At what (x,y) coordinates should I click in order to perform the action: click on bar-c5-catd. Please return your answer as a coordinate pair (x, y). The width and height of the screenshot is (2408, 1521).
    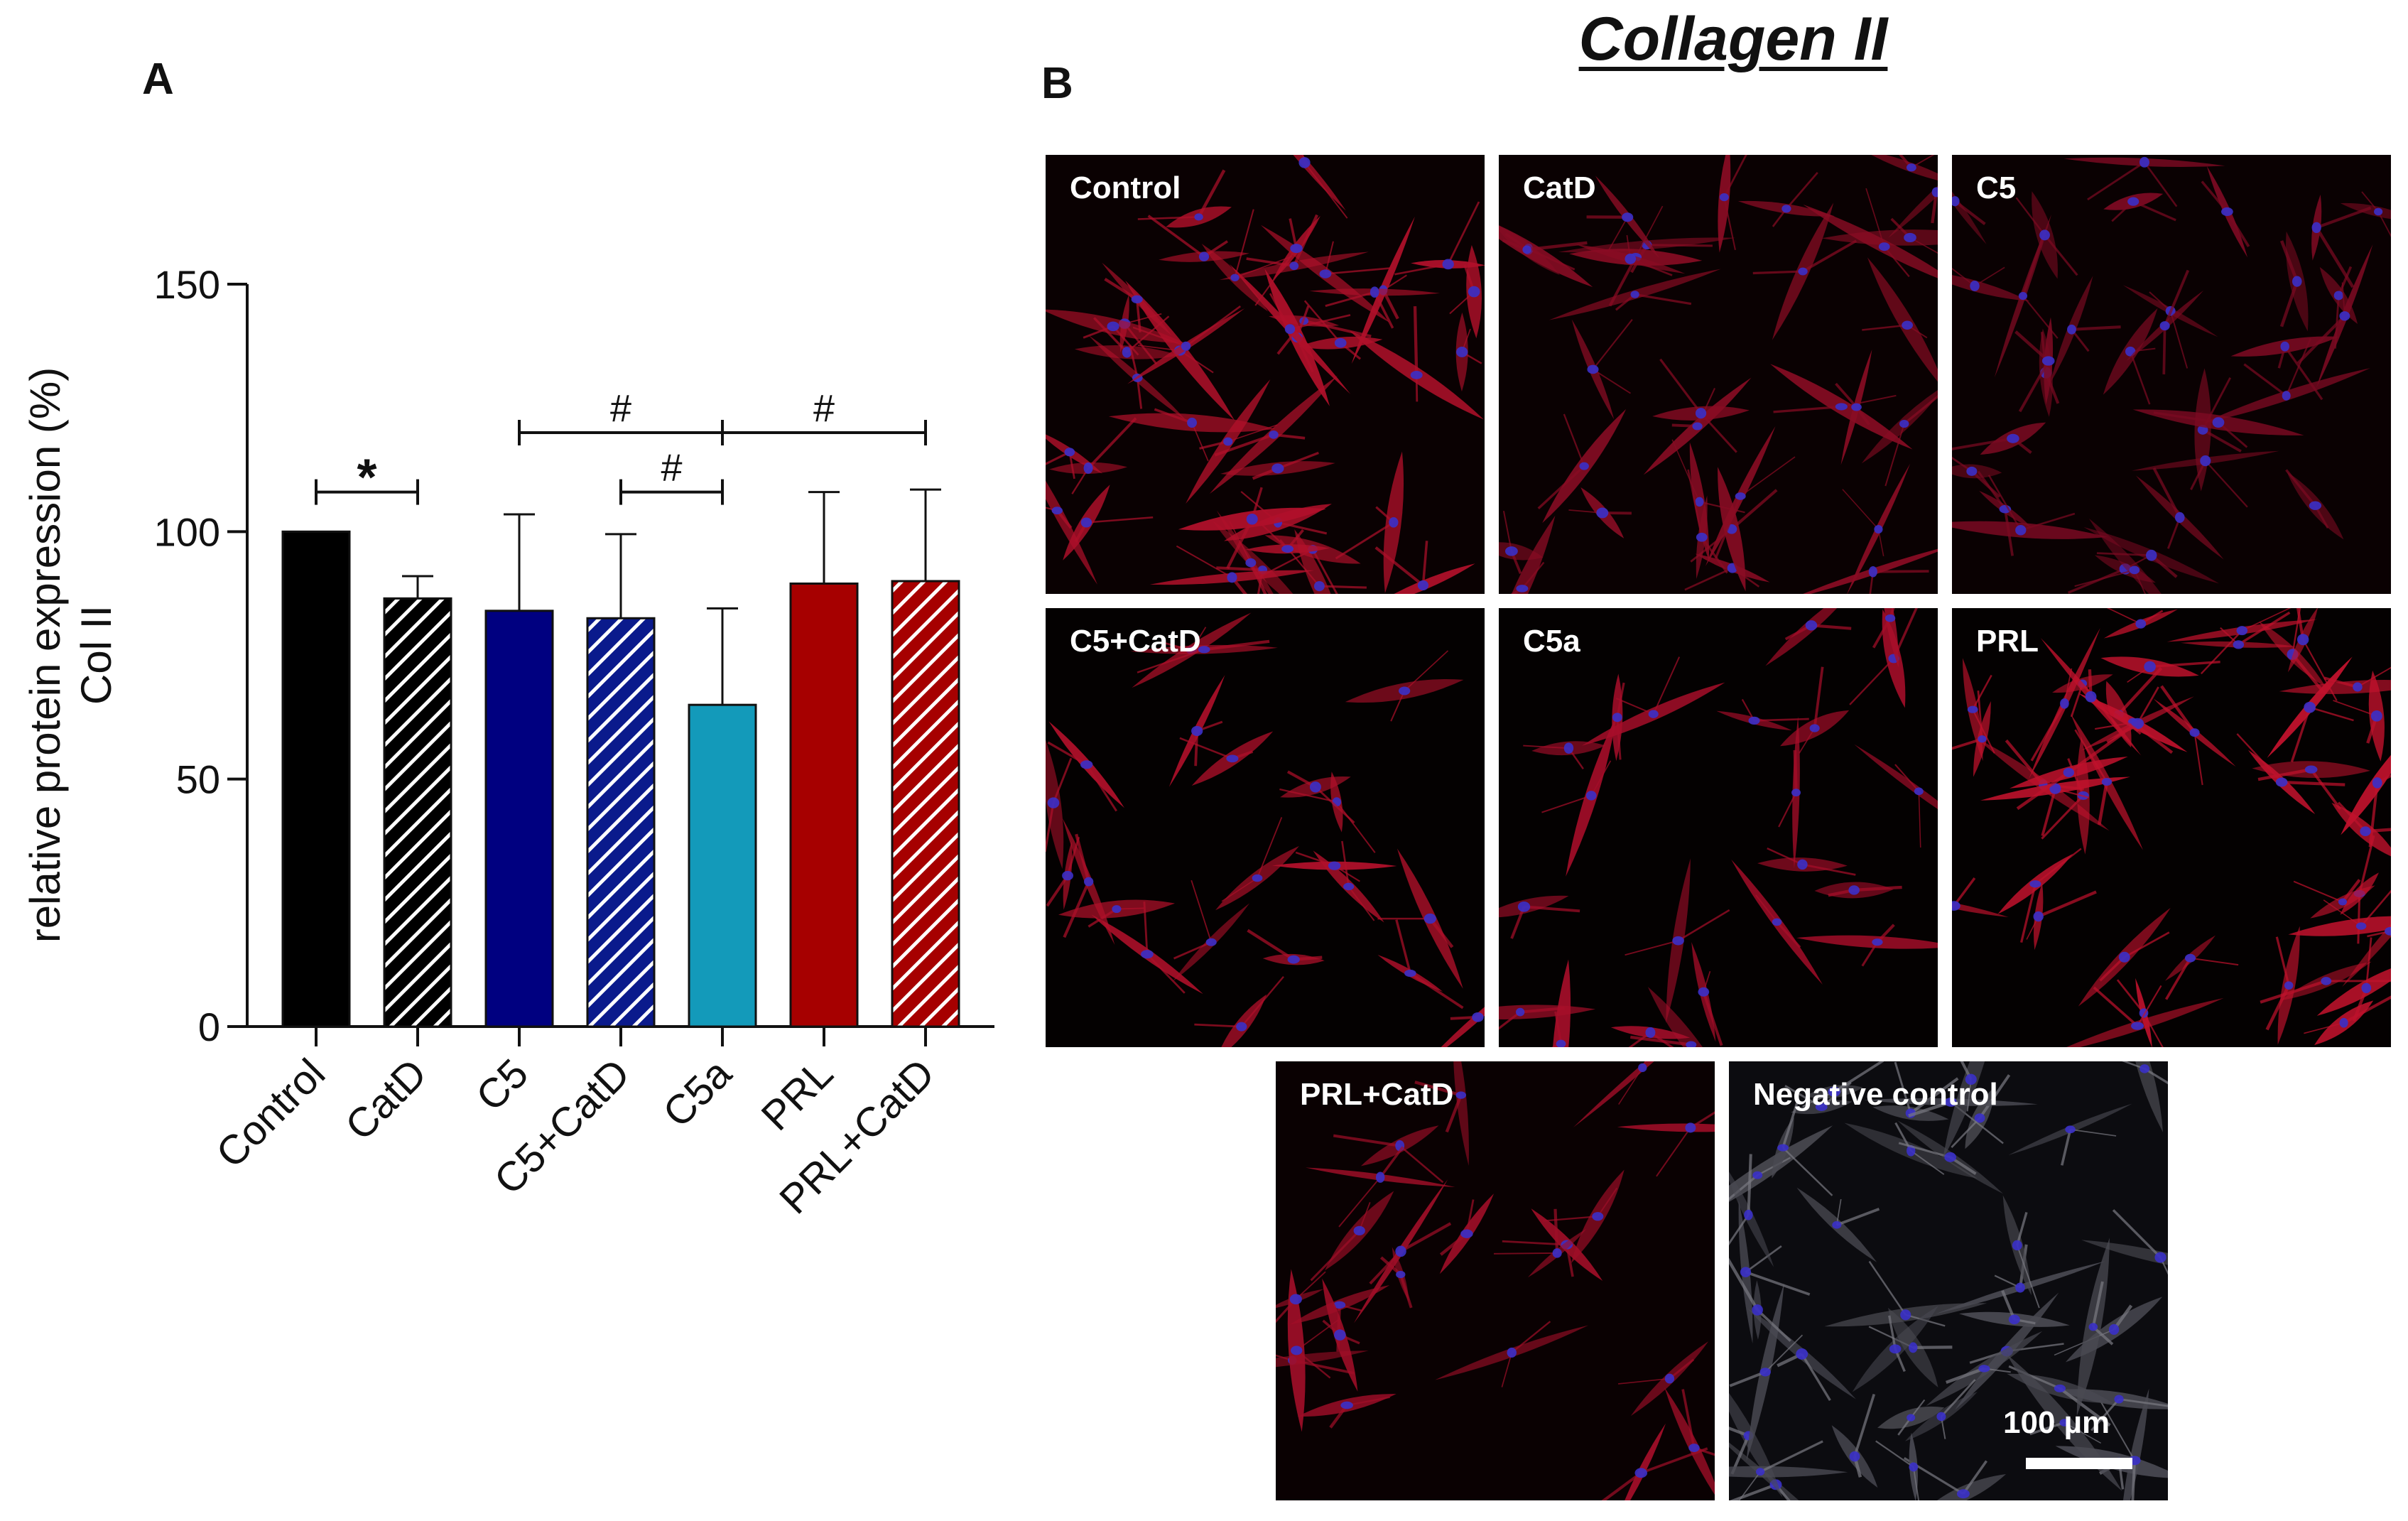
    Looking at the image, I should click on (621, 822).